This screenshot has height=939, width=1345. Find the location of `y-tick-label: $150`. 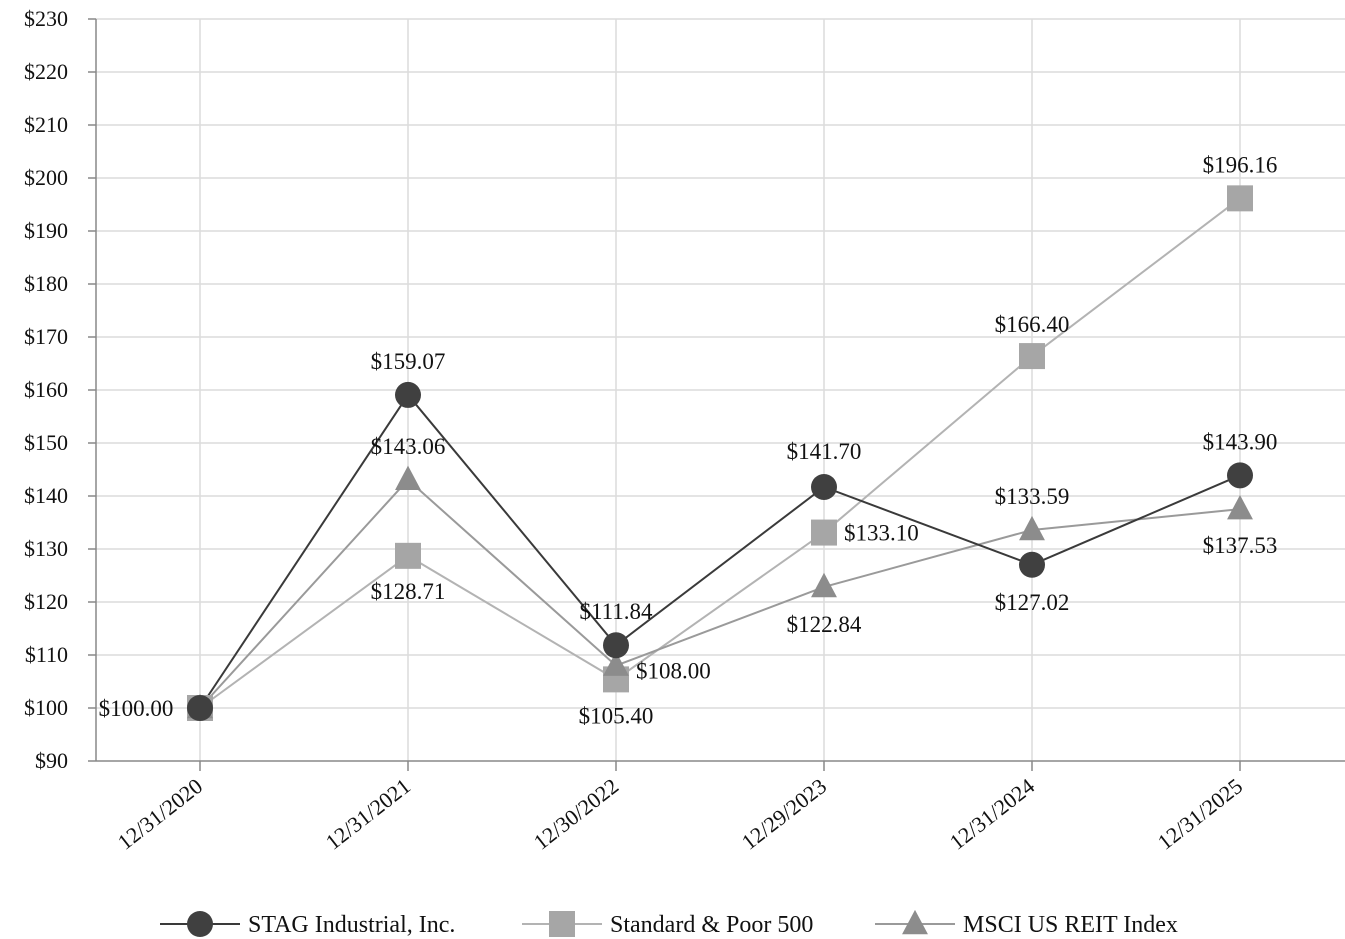

y-tick-label: $150 is located at coordinates (46, 442).